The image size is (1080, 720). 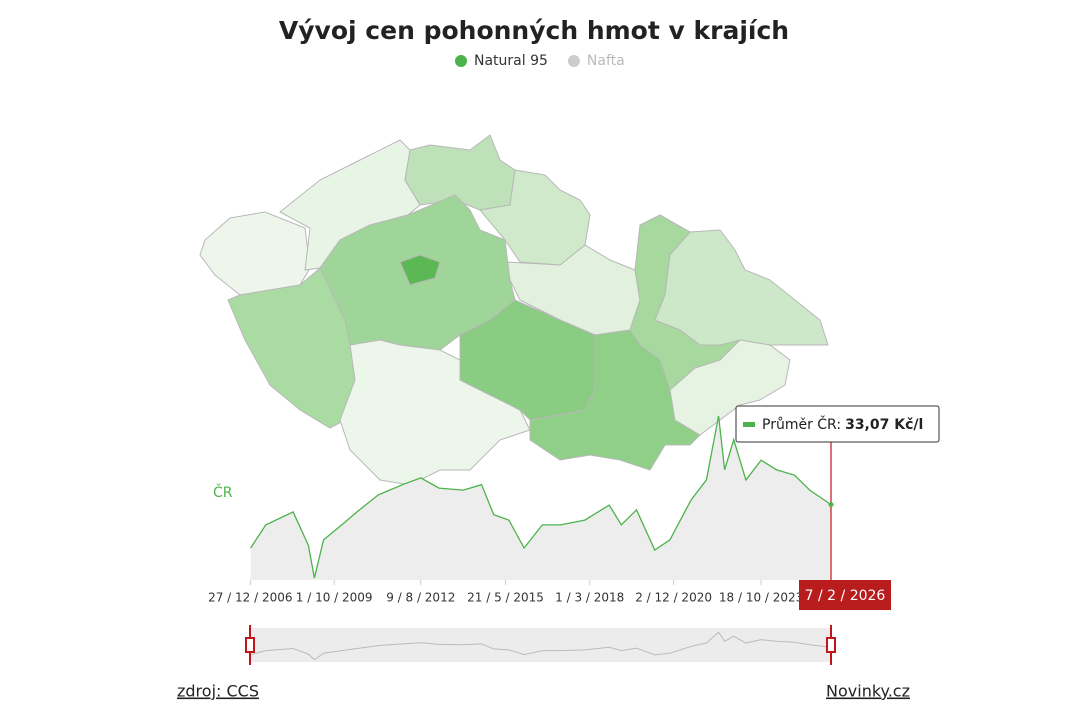 I want to click on x-tick-label: 21 / 5 / 2015, so click(x=505, y=598).